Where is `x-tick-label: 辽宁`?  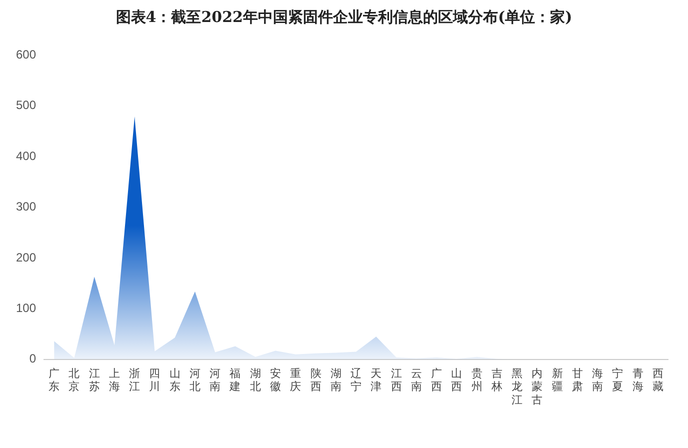
x-tick-label: 辽宁 is located at coordinates (356, 381).